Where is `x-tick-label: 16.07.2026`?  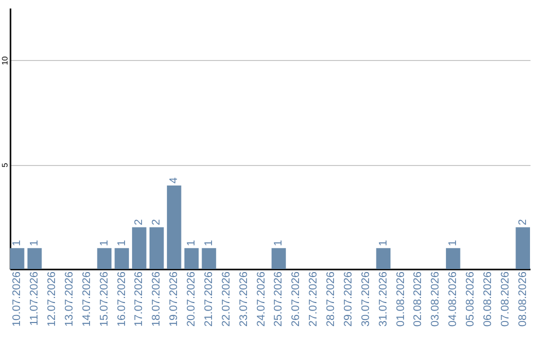
x-tick-label: 16.07.2026 is located at coordinates (122, 299).